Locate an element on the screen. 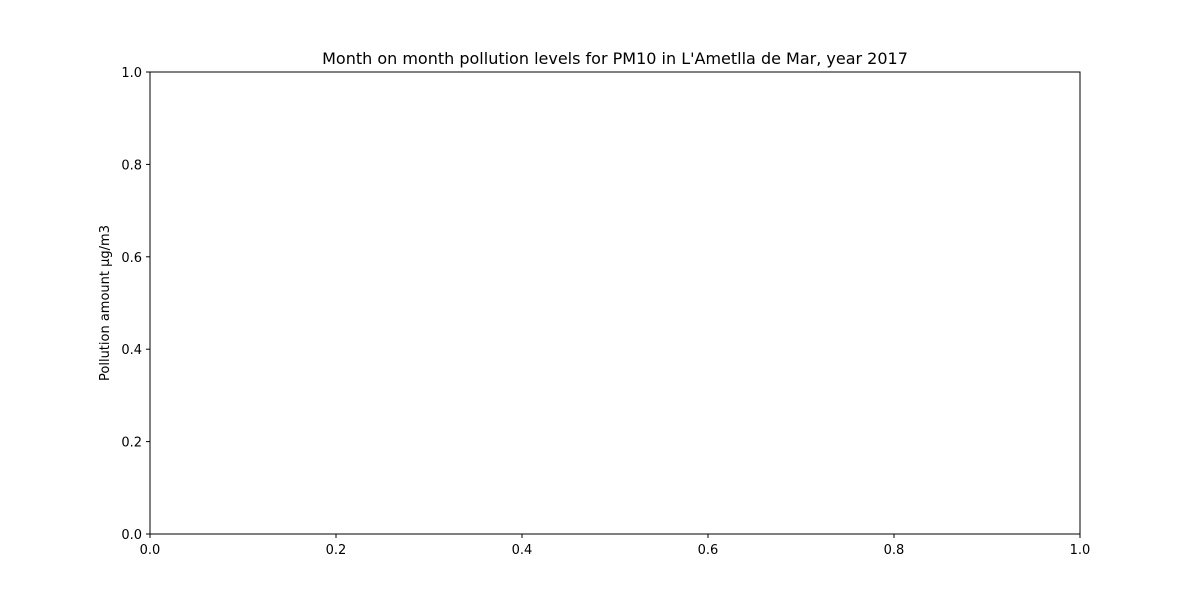 Image resolution: width=1200 pixels, height=604 pixels. x-axis-ticks: 0.0 0.2 0.4 0.6 0.8 1.0 is located at coordinates (615, 546).